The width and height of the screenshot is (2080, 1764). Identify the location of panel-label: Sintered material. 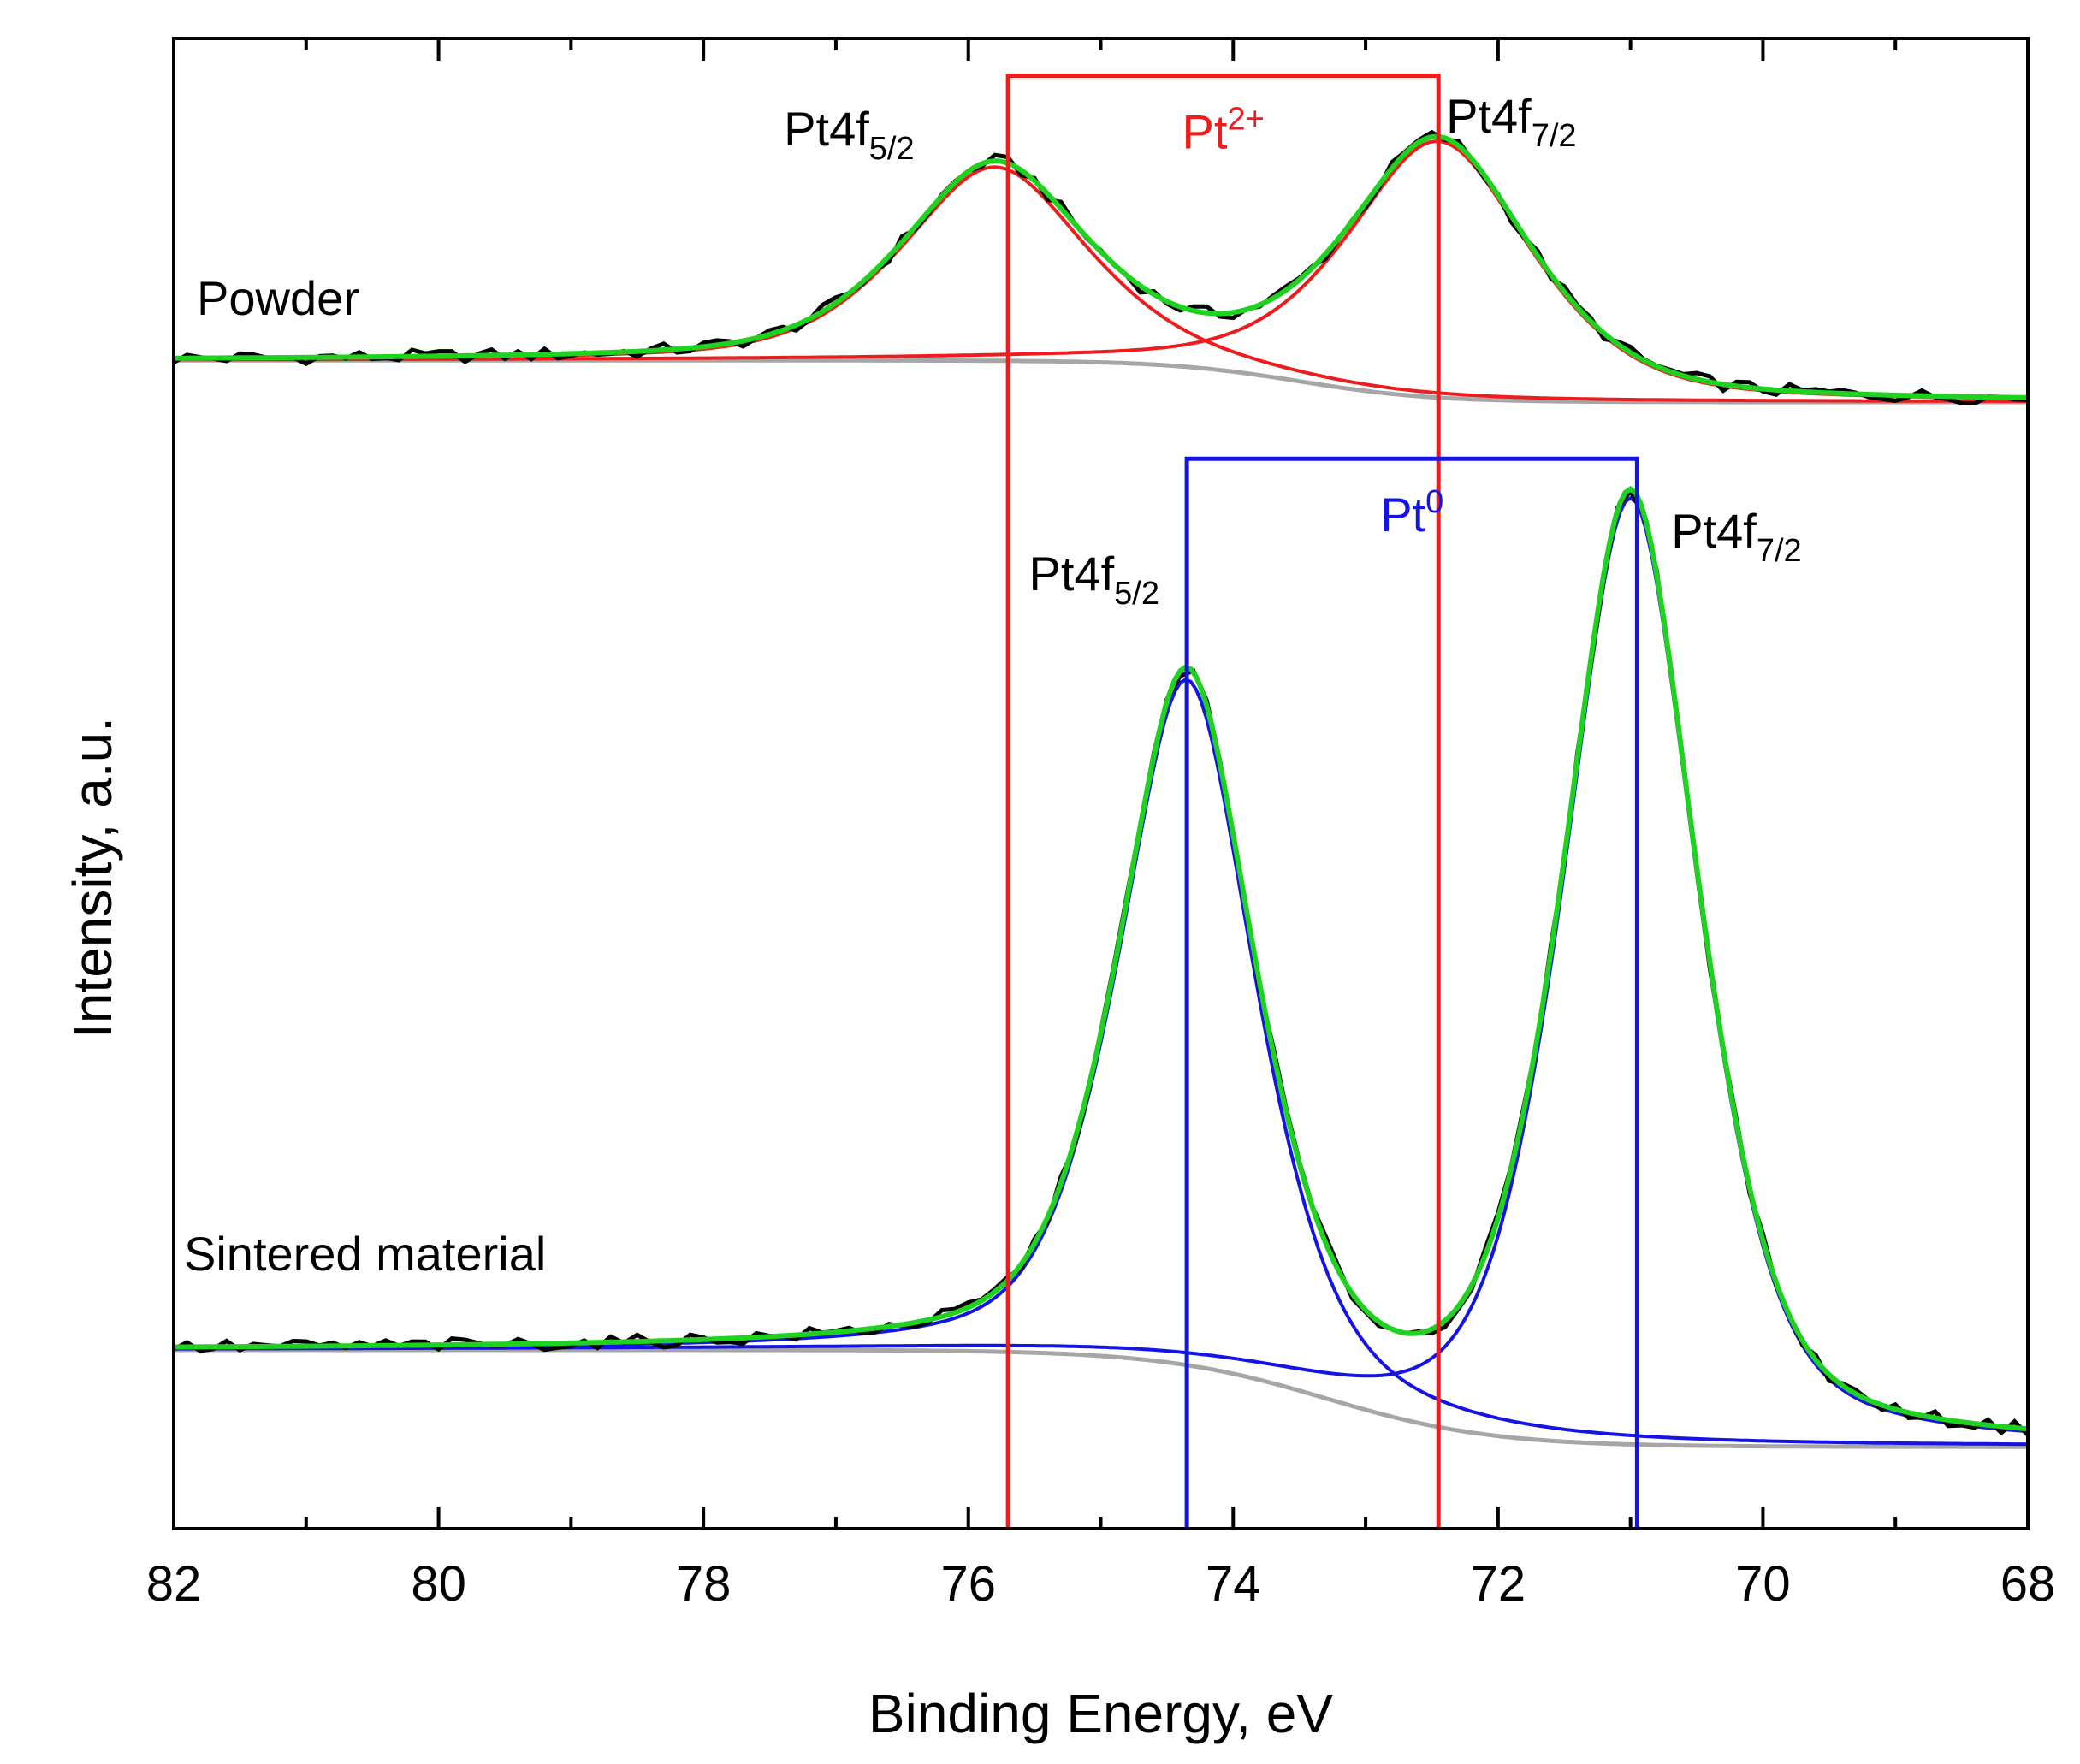
(365, 1254).